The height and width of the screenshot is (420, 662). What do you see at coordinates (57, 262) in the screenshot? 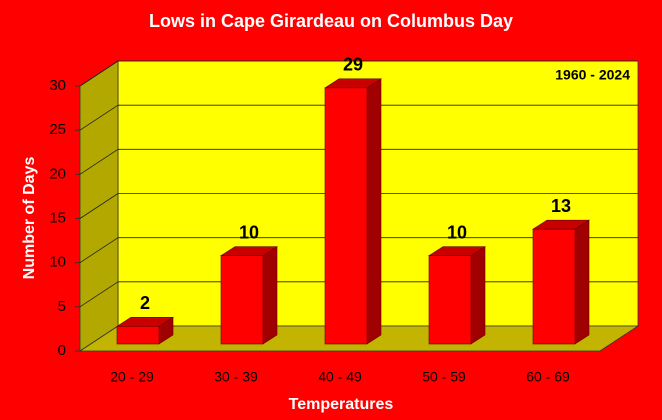
I see `y-tick-label: 10` at bounding box center [57, 262].